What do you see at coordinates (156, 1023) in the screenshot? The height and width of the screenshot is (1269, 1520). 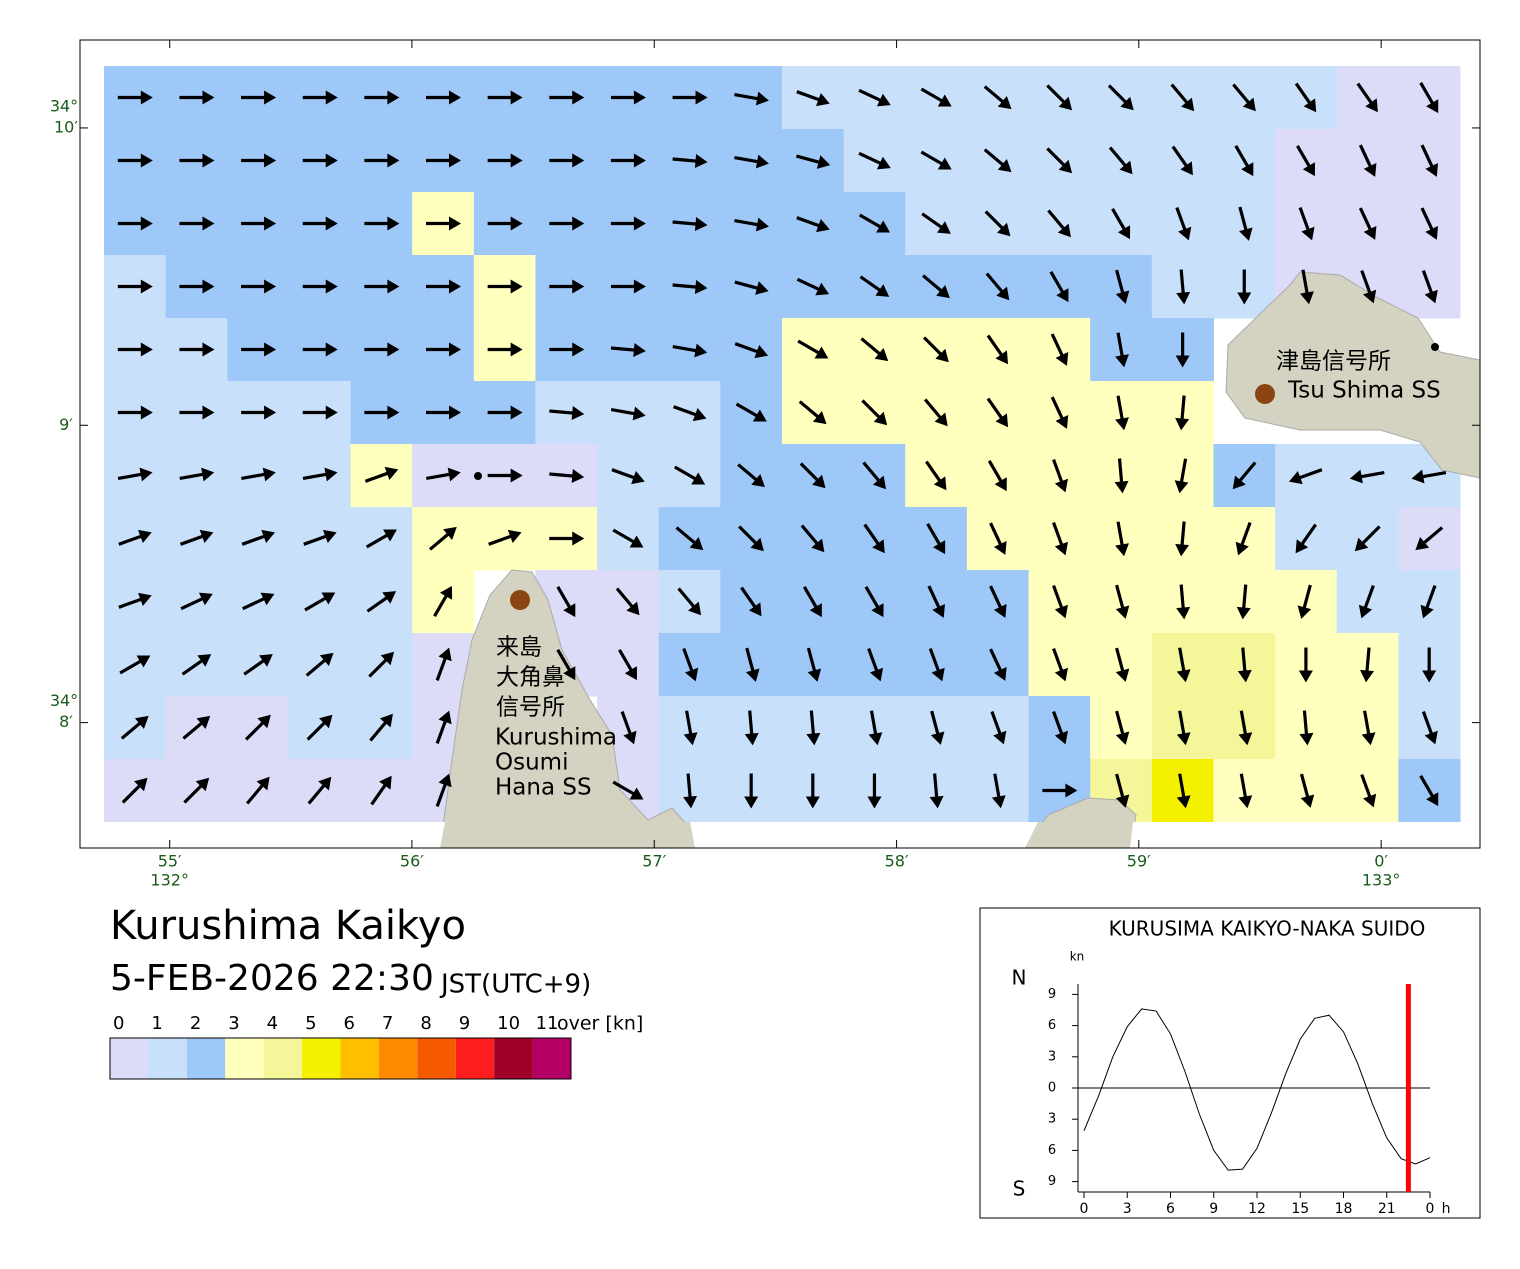 I see `legend-label: 1` at bounding box center [156, 1023].